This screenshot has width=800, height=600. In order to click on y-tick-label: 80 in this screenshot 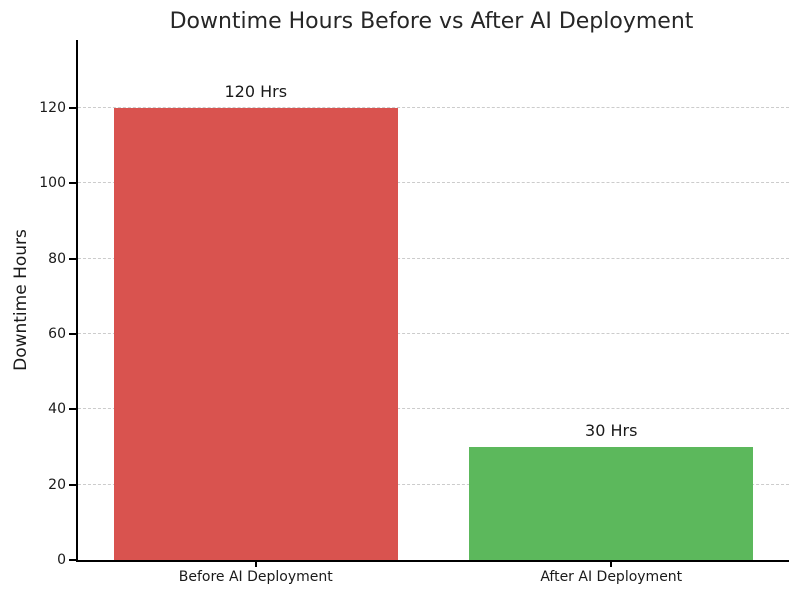, I will do `click(57, 258)`.